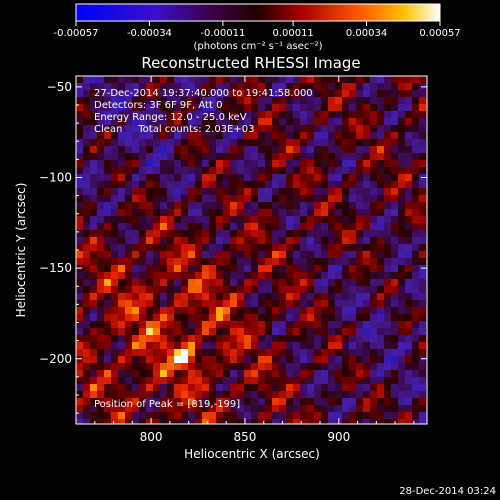 This screenshot has height=500, width=500. What do you see at coordinates (55, 268) in the screenshot?
I see `y-tick-label: −150` at bounding box center [55, 268].